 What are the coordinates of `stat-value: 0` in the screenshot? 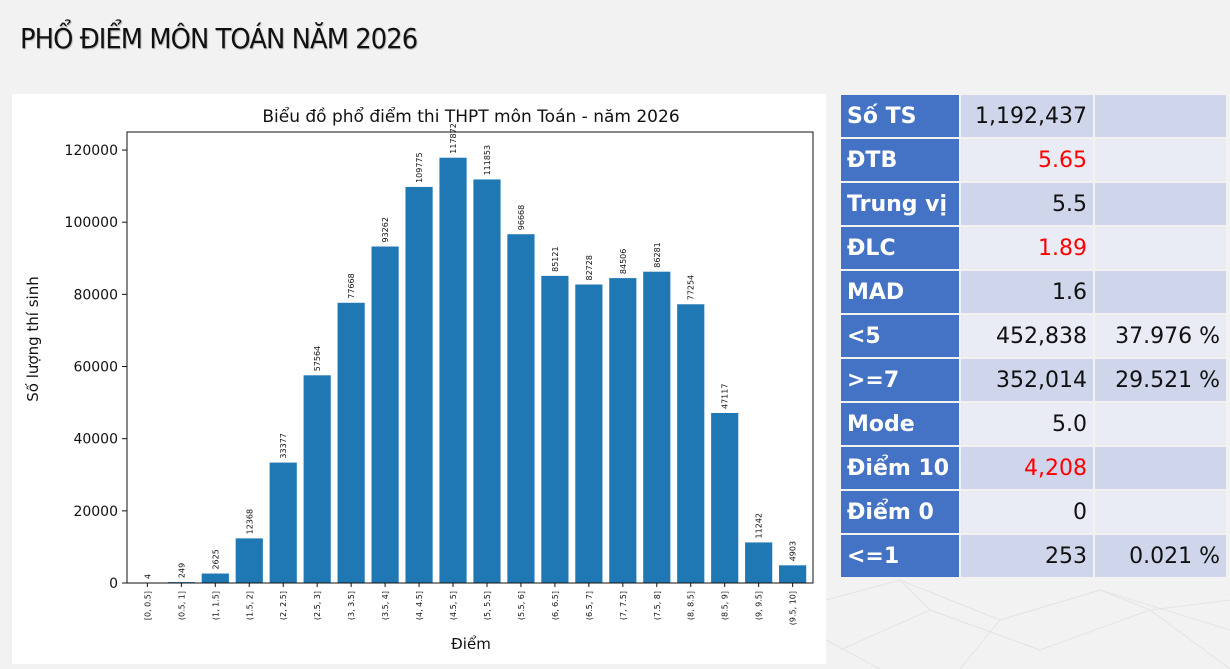 It's located at (1027, 512).